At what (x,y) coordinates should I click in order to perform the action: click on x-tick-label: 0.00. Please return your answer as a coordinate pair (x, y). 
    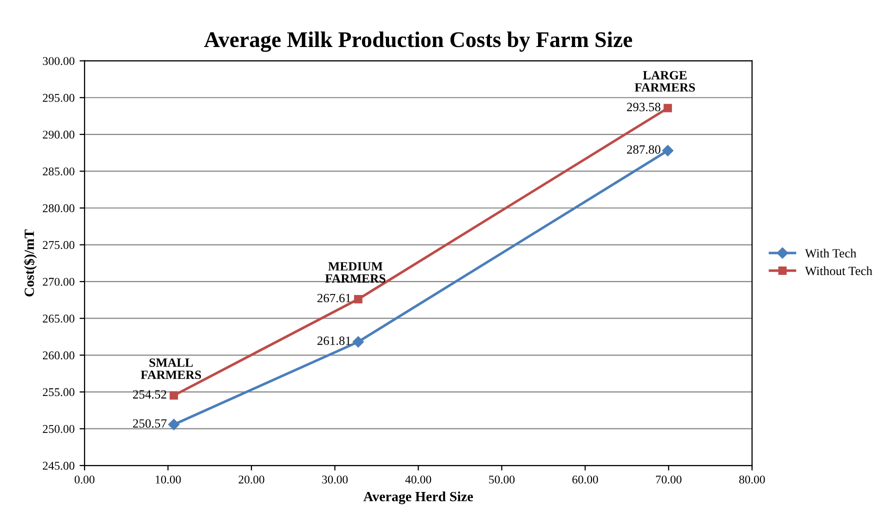
    Looking at the image, I should click on (84, 480).